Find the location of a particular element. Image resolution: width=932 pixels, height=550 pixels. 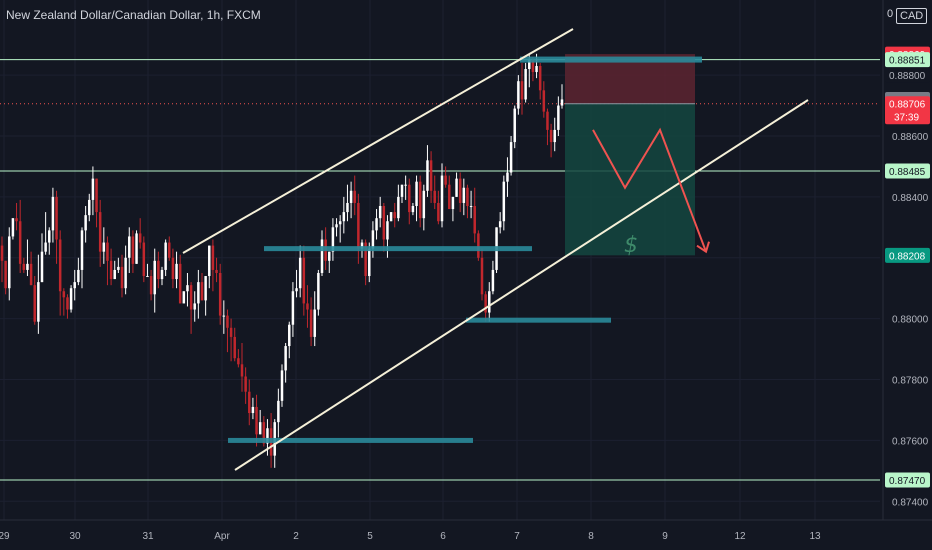

price-tick-label: 0.88000 is located at coordinates (910, 320).